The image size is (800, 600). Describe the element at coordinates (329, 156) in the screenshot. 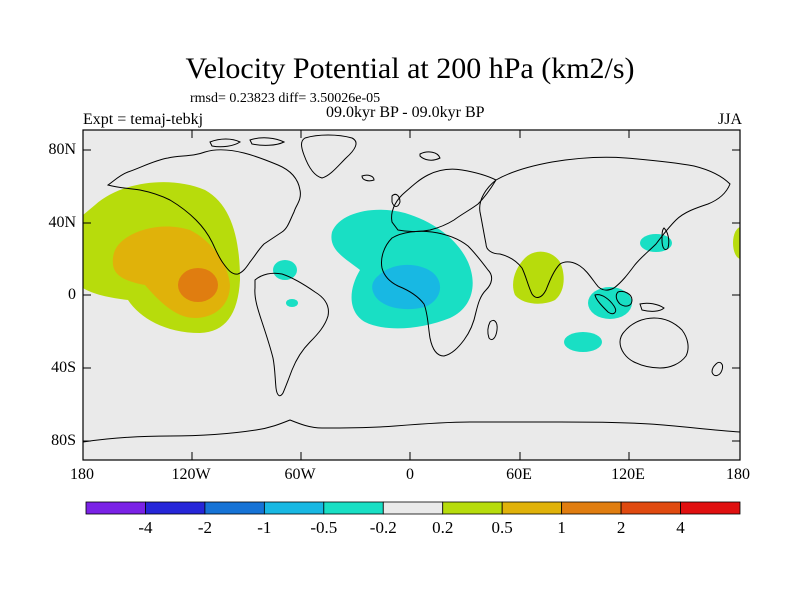

I see `coast-greenland` at that location.